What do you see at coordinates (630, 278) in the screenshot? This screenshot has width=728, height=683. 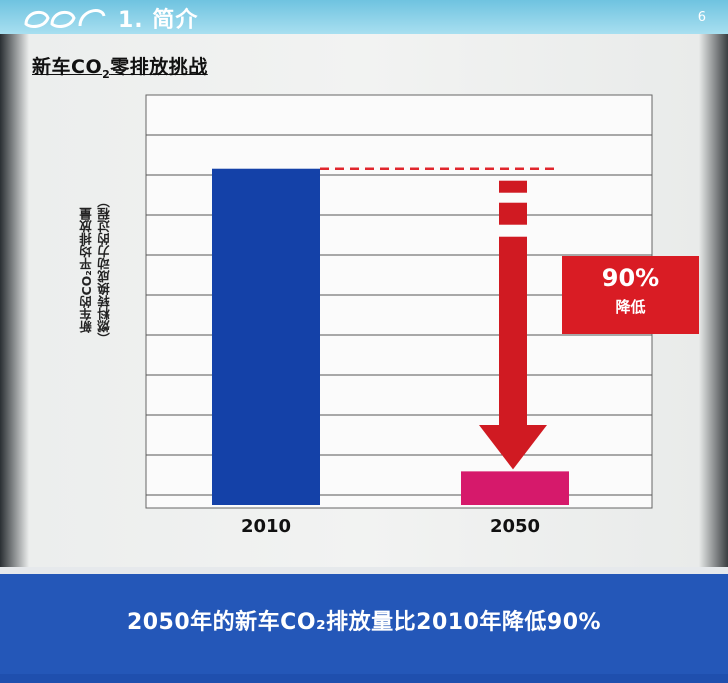 I see `callout-value: 90%` at bounding box center [630, 278].